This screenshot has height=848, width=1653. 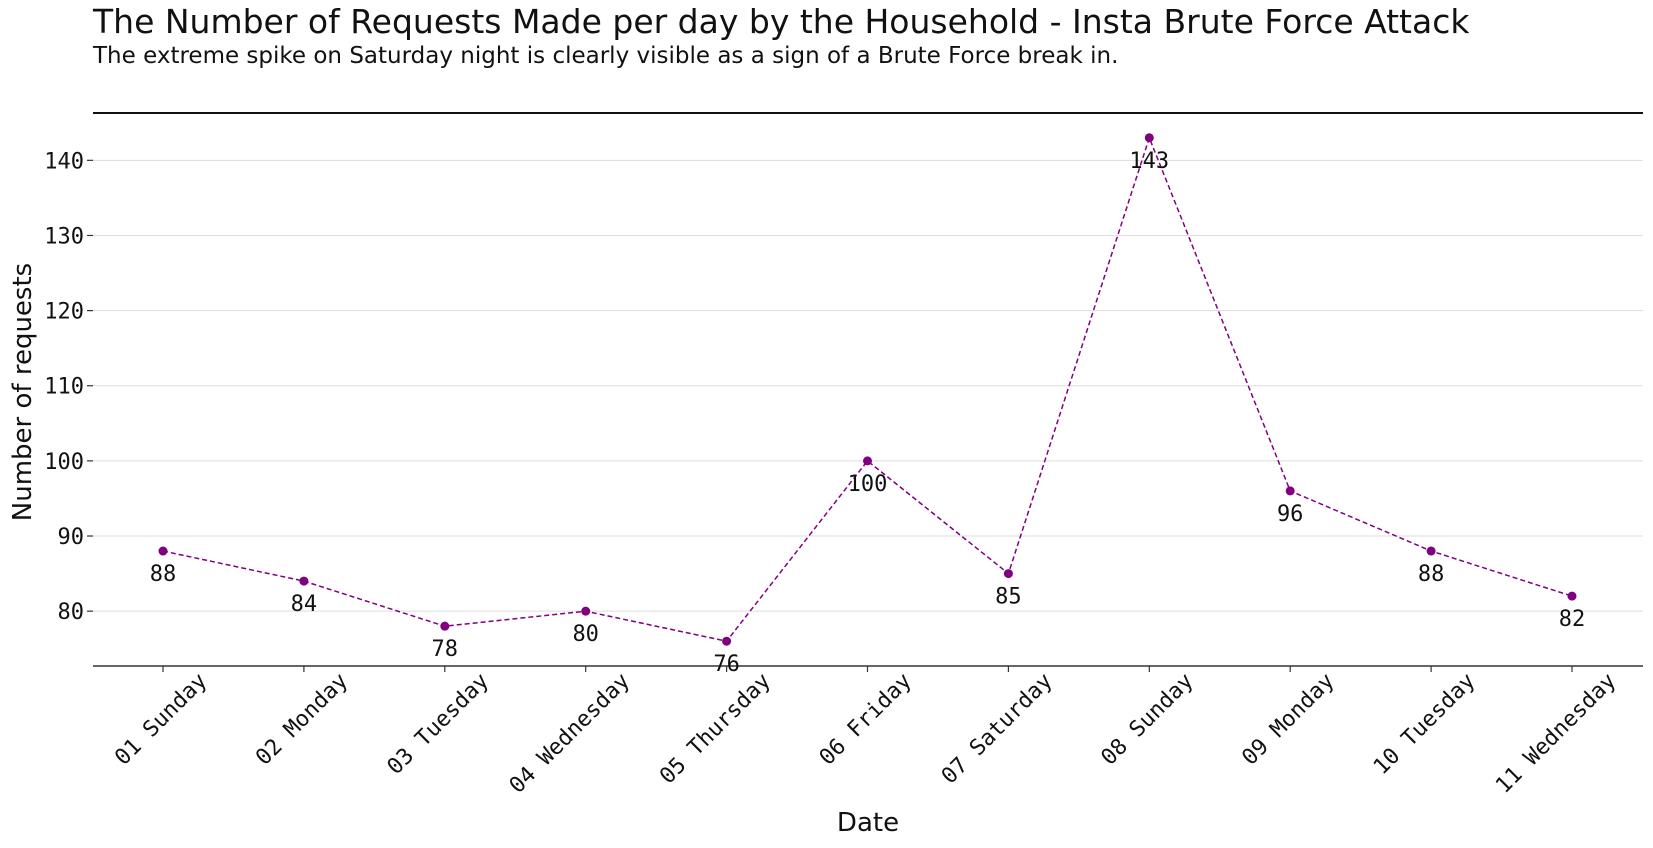 I want to click on data-label: 76, so click(x=726, y=664).